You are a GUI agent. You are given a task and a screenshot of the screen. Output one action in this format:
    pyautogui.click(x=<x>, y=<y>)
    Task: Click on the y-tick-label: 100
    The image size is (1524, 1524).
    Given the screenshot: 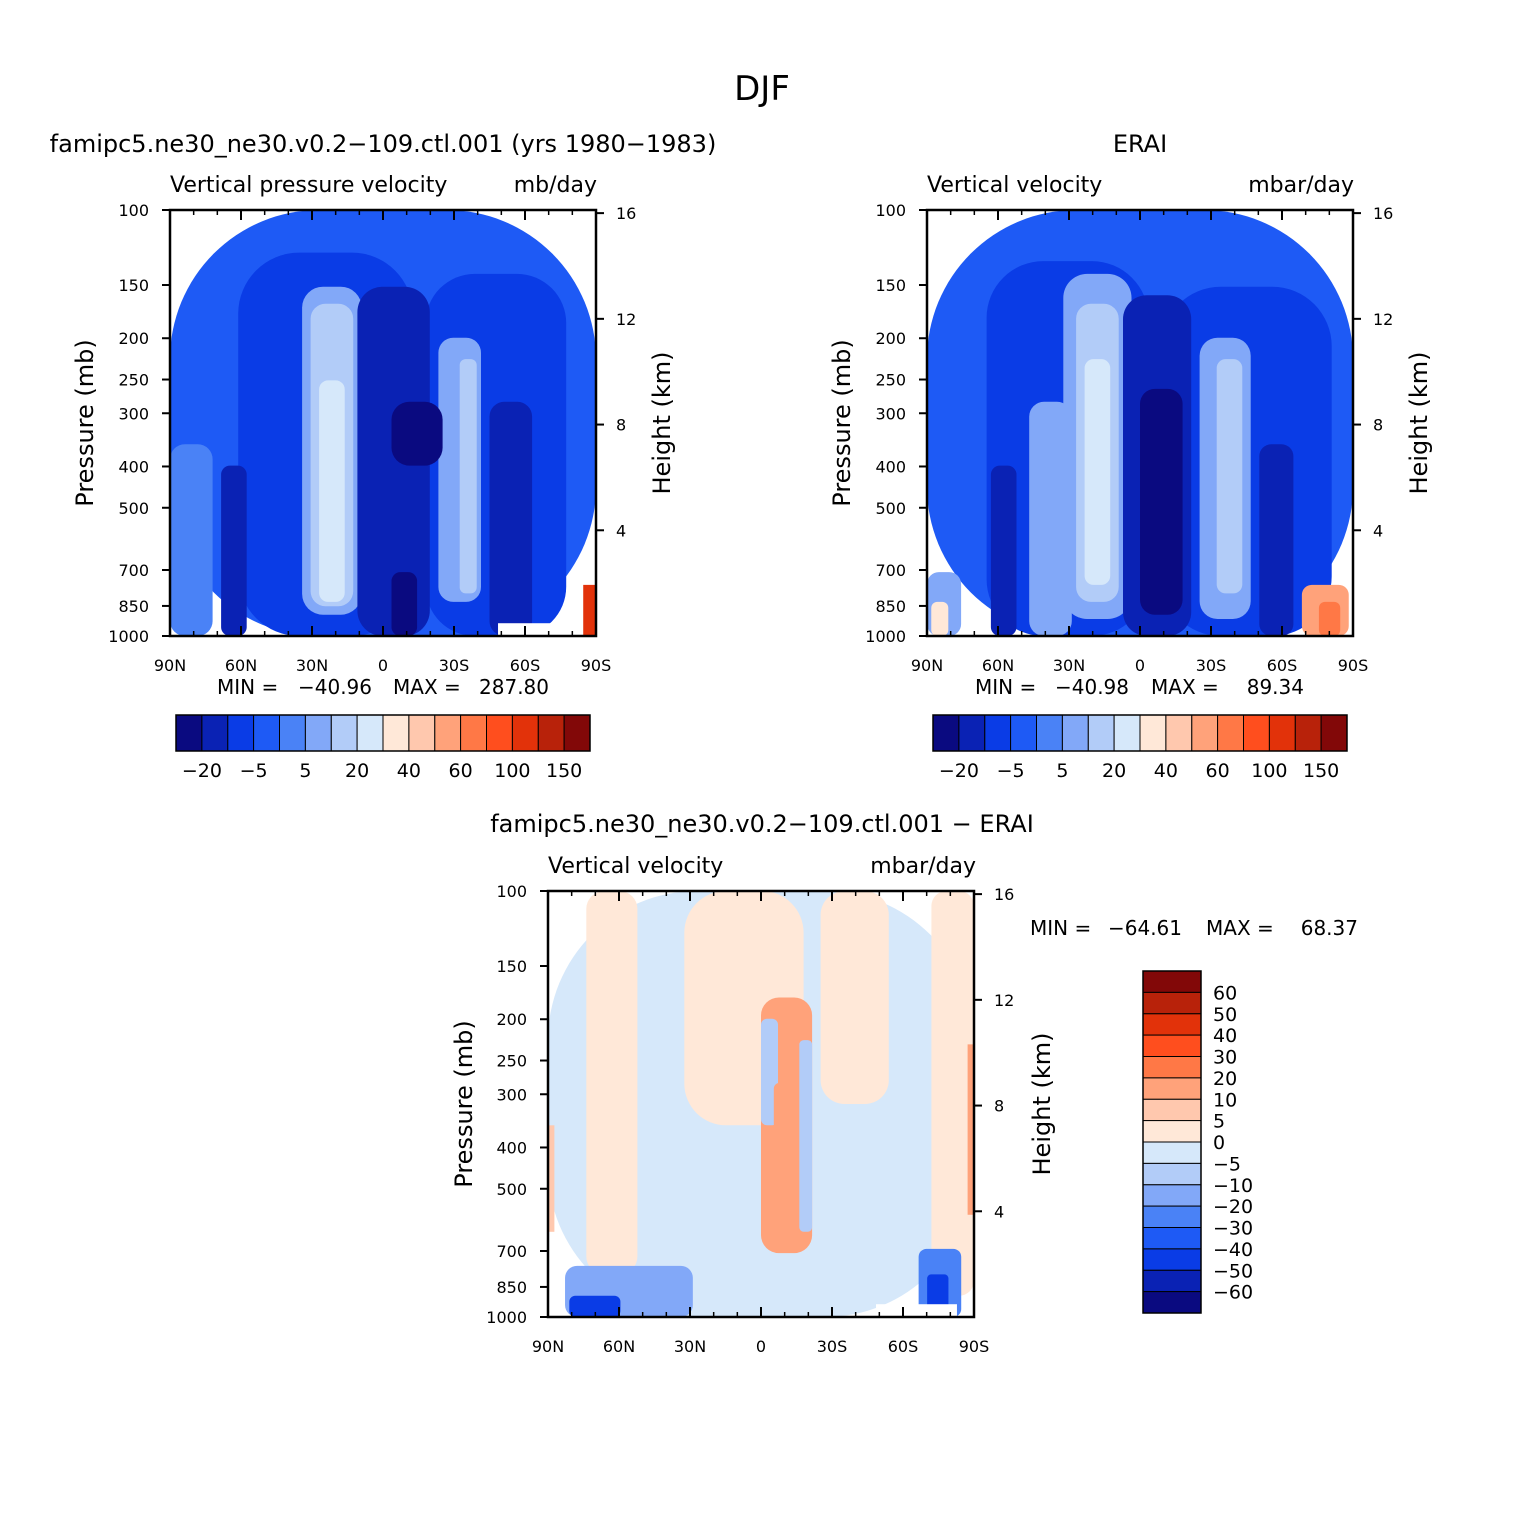 What is the action you would take?
    pyautogui.click(x=133, y=210)
    